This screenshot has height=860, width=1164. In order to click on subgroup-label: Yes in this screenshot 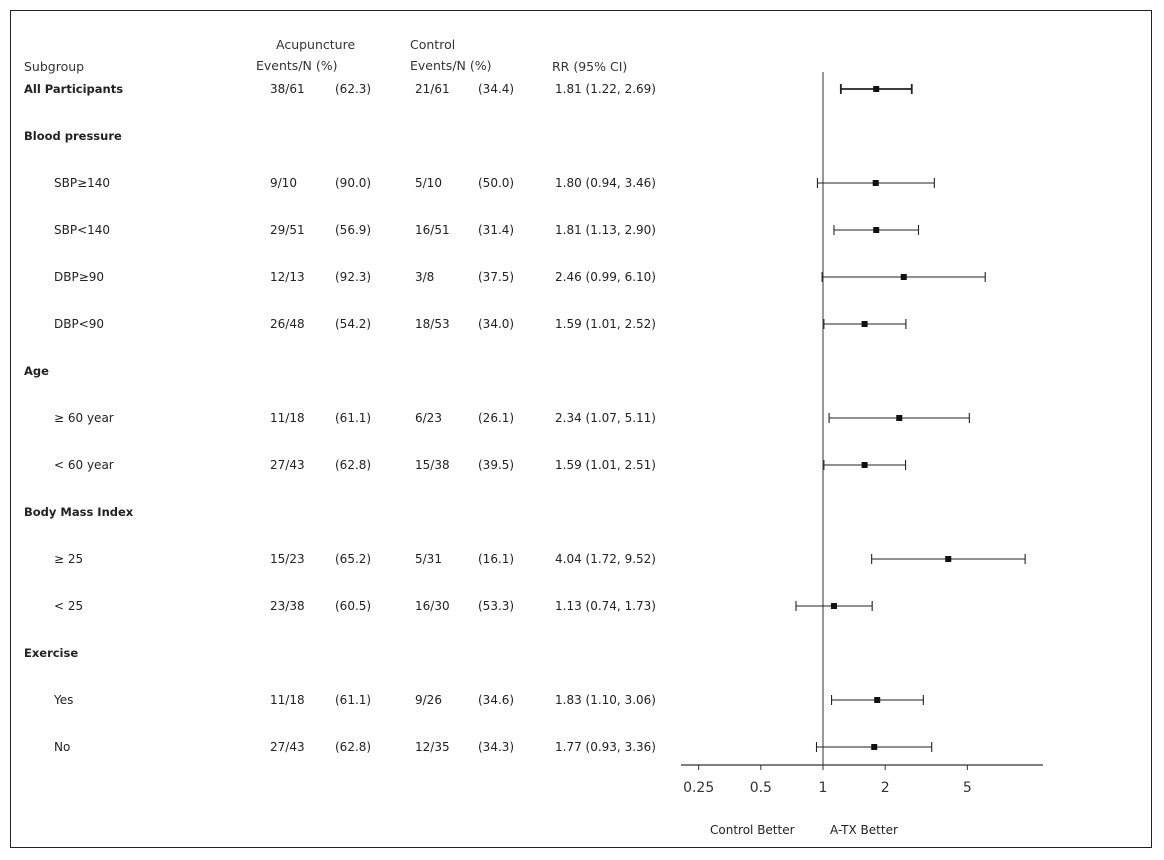, I will do `click(64, 700)`.